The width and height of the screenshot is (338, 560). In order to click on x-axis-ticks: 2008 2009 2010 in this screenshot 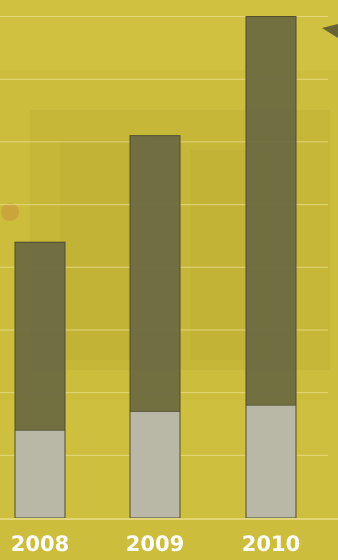, I will do `click(155, 544)`.